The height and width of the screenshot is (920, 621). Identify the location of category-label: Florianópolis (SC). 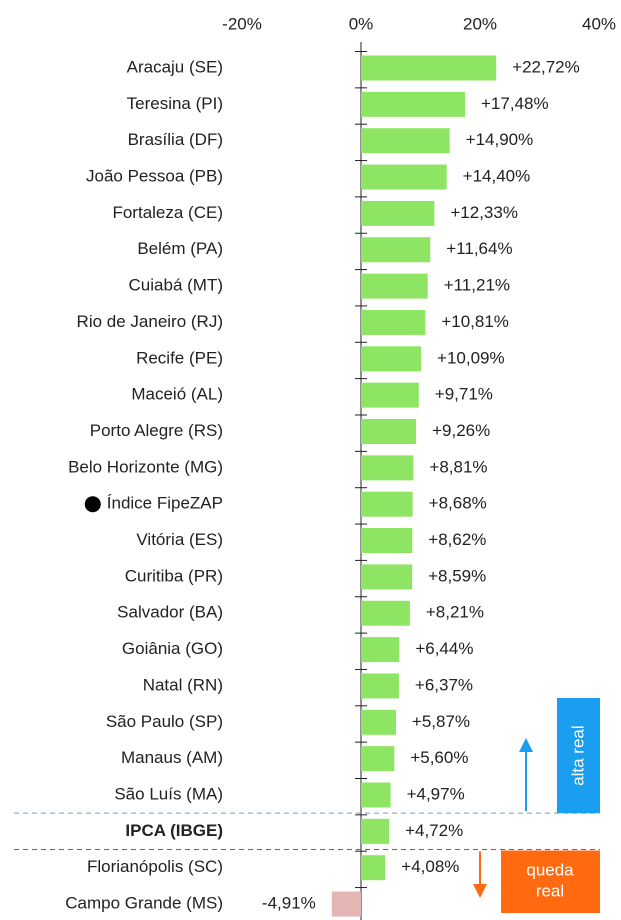
(155, 866).